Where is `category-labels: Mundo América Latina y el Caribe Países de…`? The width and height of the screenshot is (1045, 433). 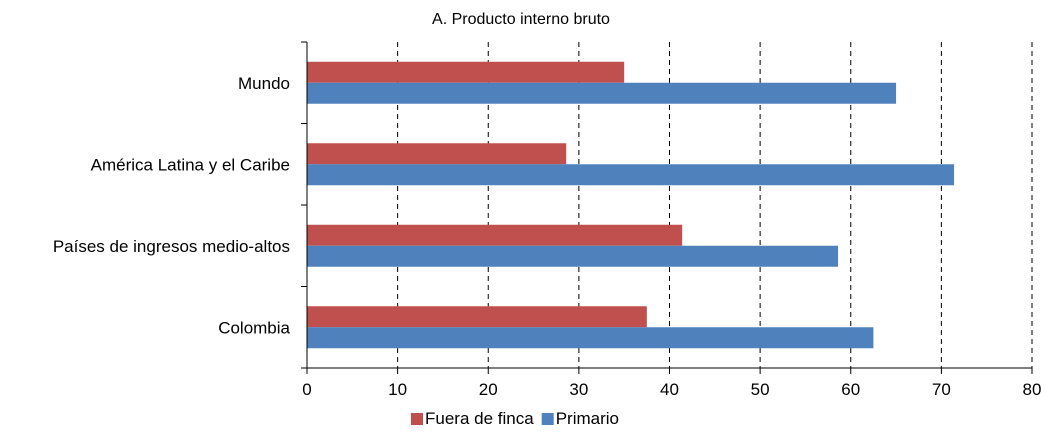
category-labels: Mundo América Latina y el Caribe Países de… is located at coordinates (172, 206).